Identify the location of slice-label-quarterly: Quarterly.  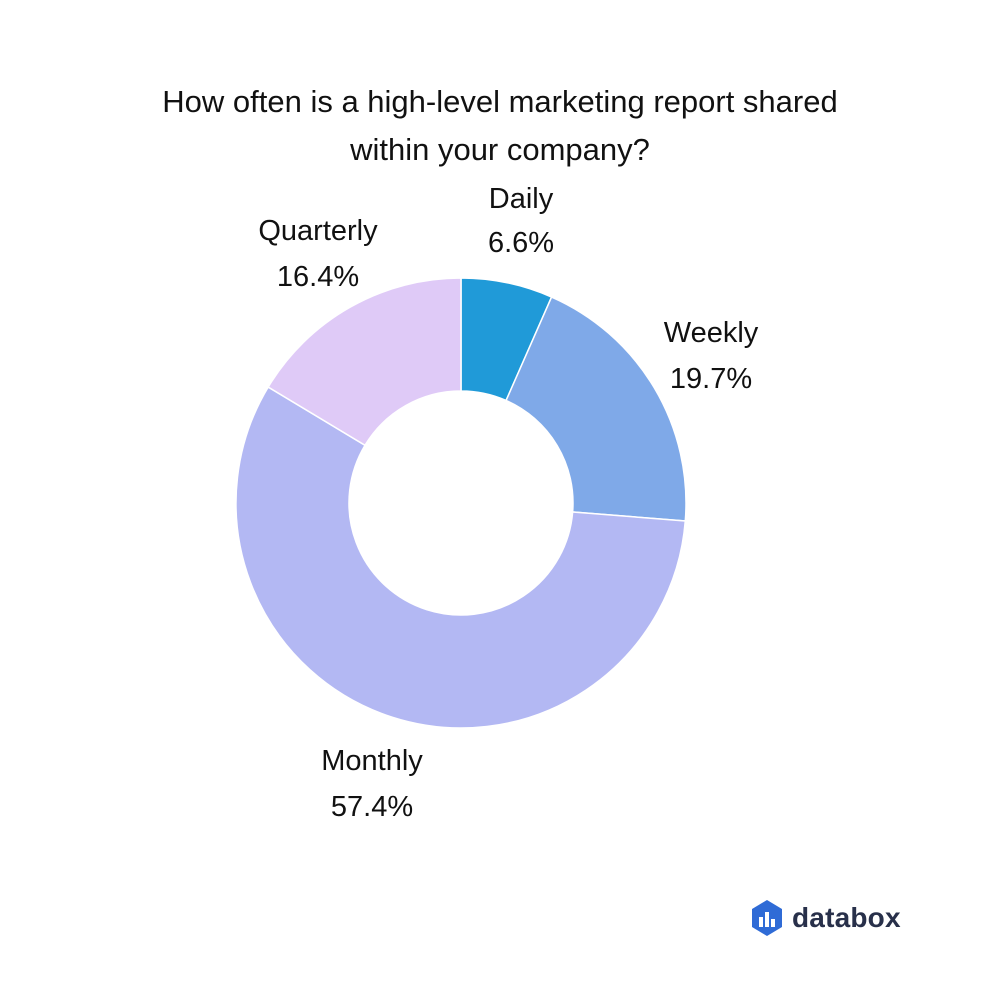
(318, 231).